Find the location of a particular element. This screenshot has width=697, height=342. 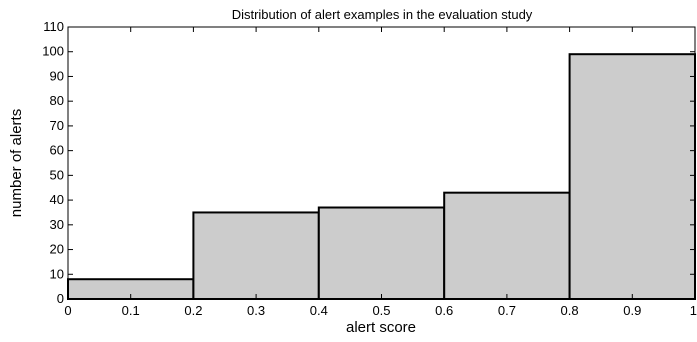

x-tick-label: 0.5 is located at coordinates (381, 310).